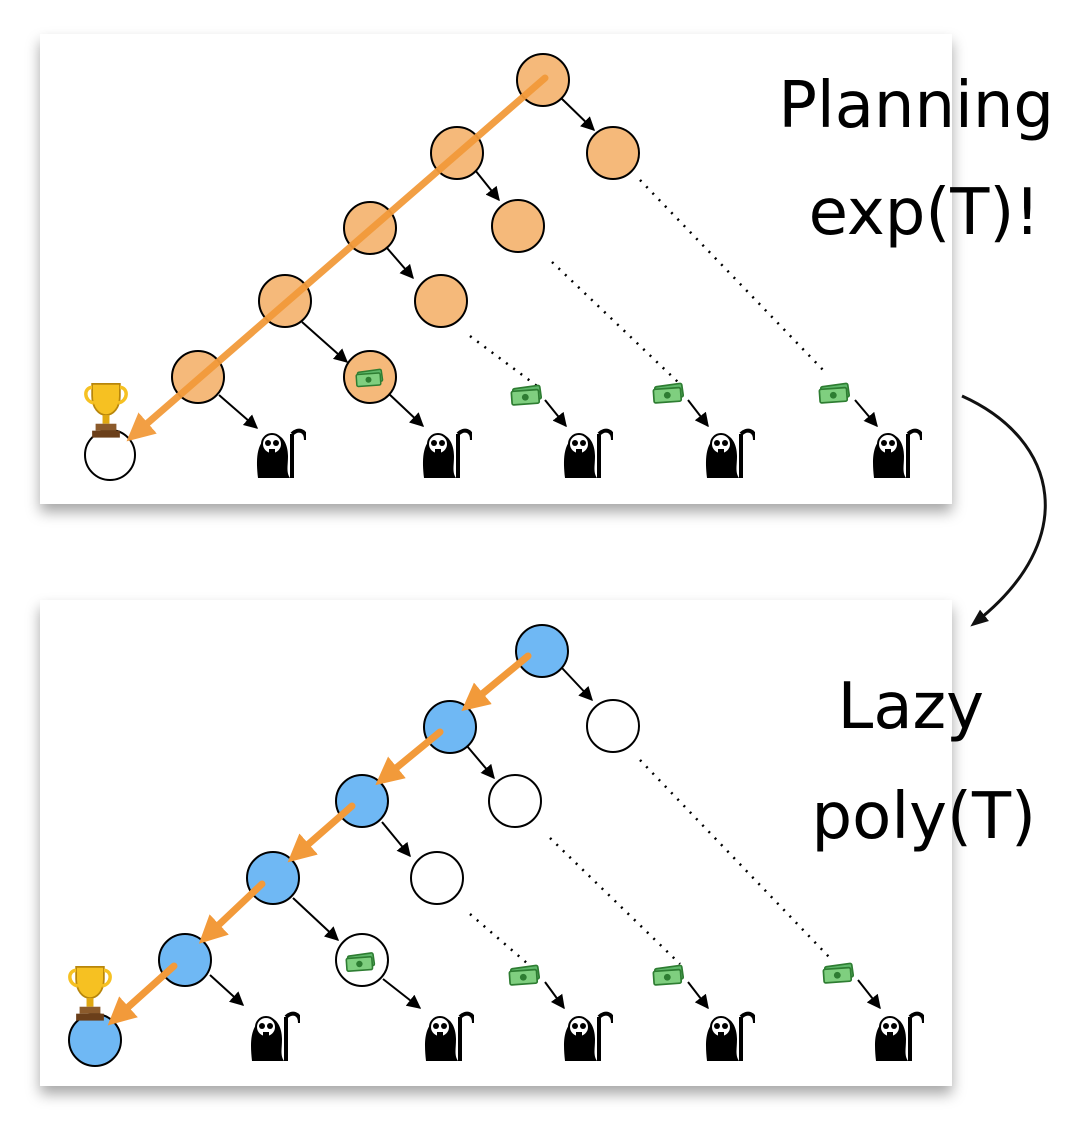  I want to click on top-label-line1: Planning, so click(916, 106).